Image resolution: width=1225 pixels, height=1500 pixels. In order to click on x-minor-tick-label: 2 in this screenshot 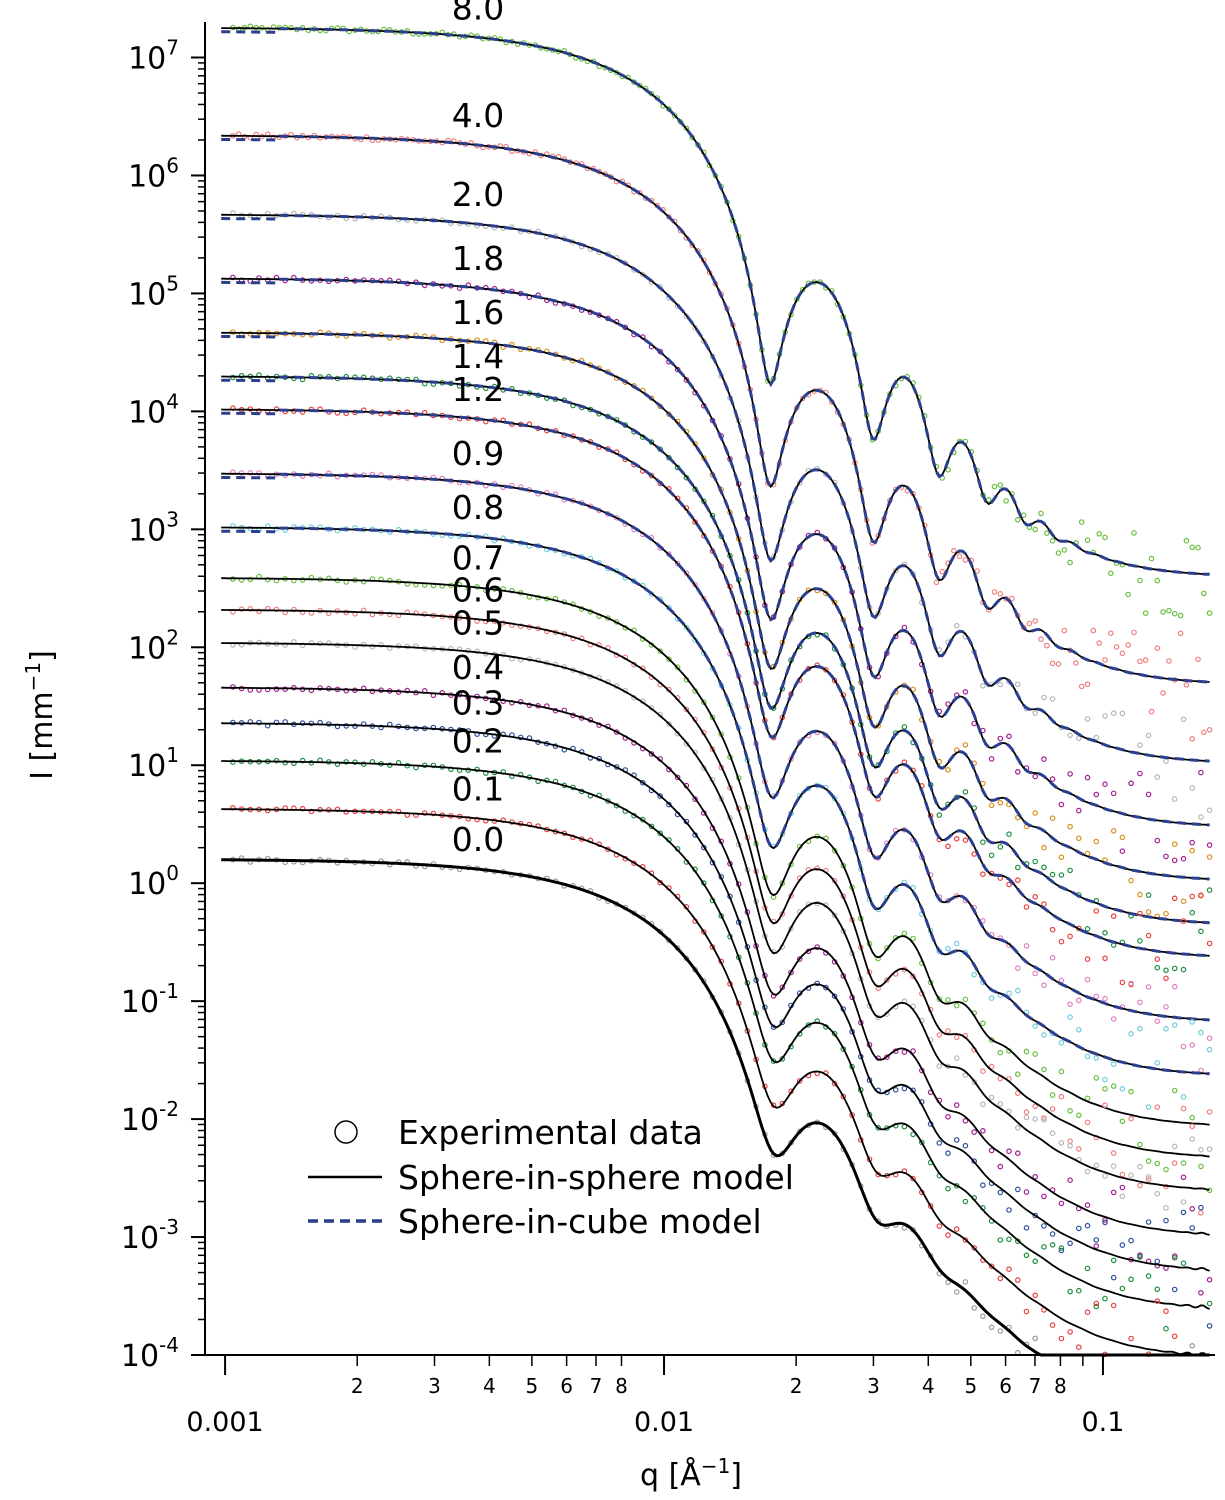, I will do `click(796, 1386)`.